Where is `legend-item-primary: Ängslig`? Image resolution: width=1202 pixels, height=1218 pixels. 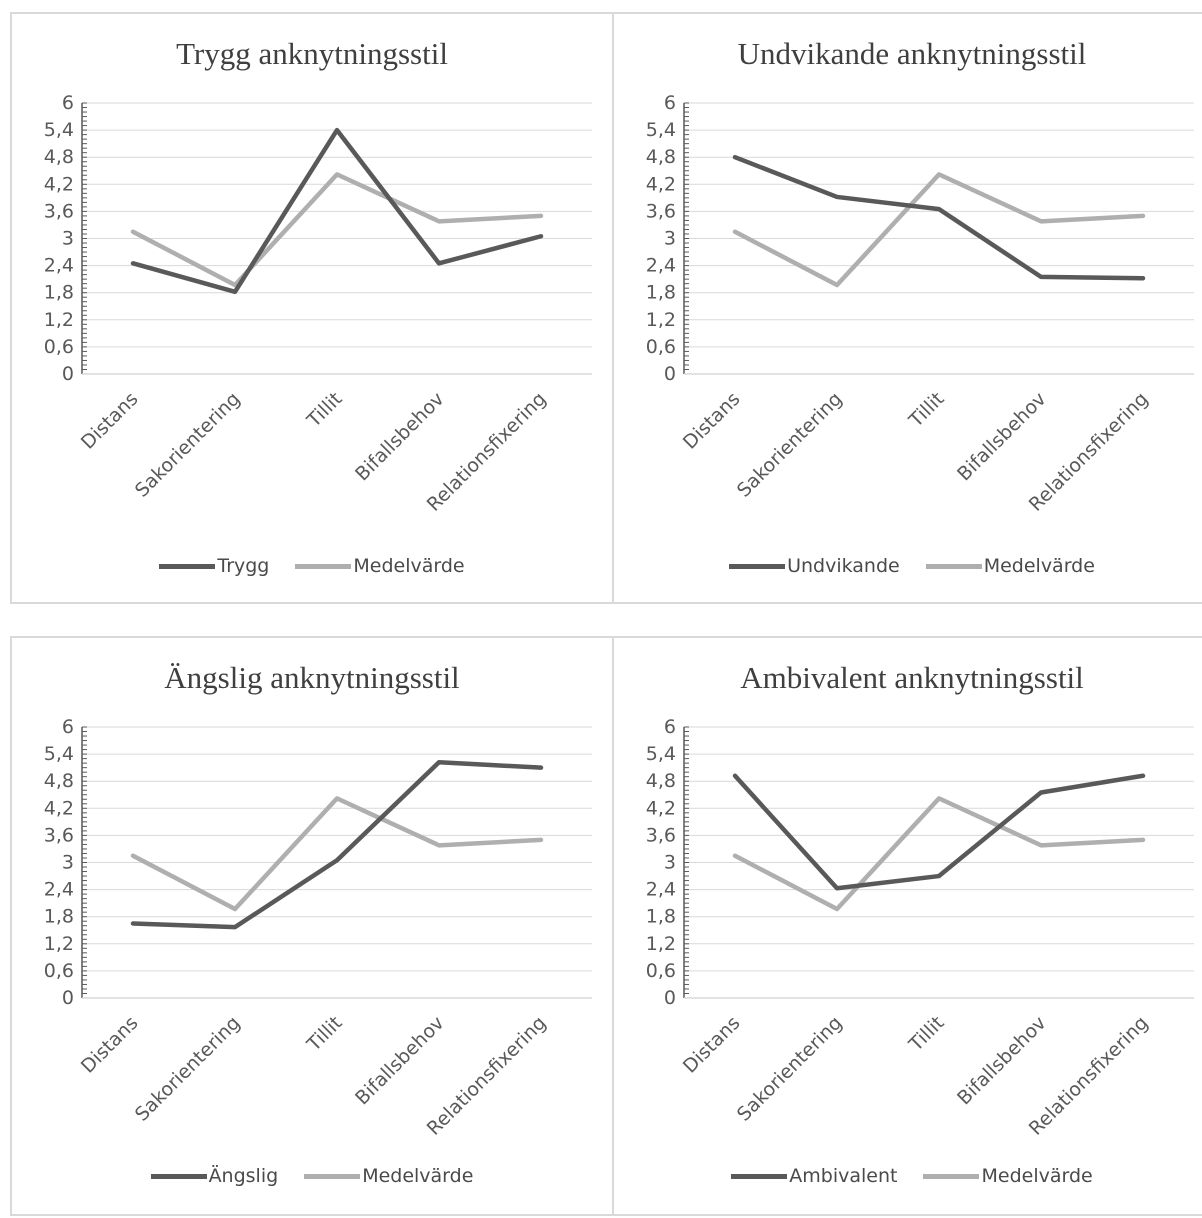 legend-item-primary: Ängslig is located at coordinates (214, 1176).